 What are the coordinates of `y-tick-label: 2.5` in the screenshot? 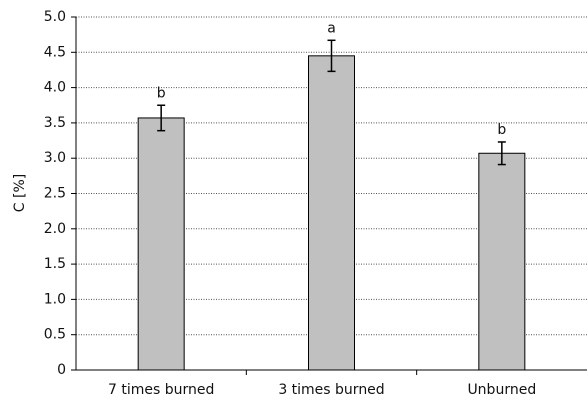 It's located at (55, 194).